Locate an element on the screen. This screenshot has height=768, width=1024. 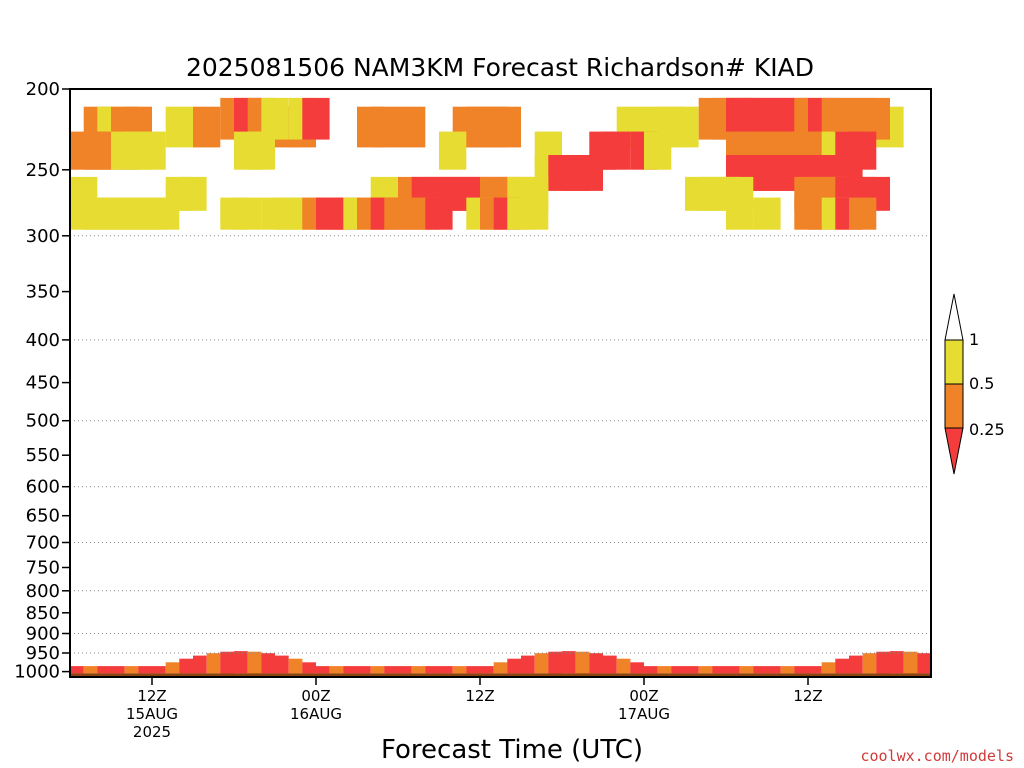
low-level-cells is located at coordinates (500, 664).